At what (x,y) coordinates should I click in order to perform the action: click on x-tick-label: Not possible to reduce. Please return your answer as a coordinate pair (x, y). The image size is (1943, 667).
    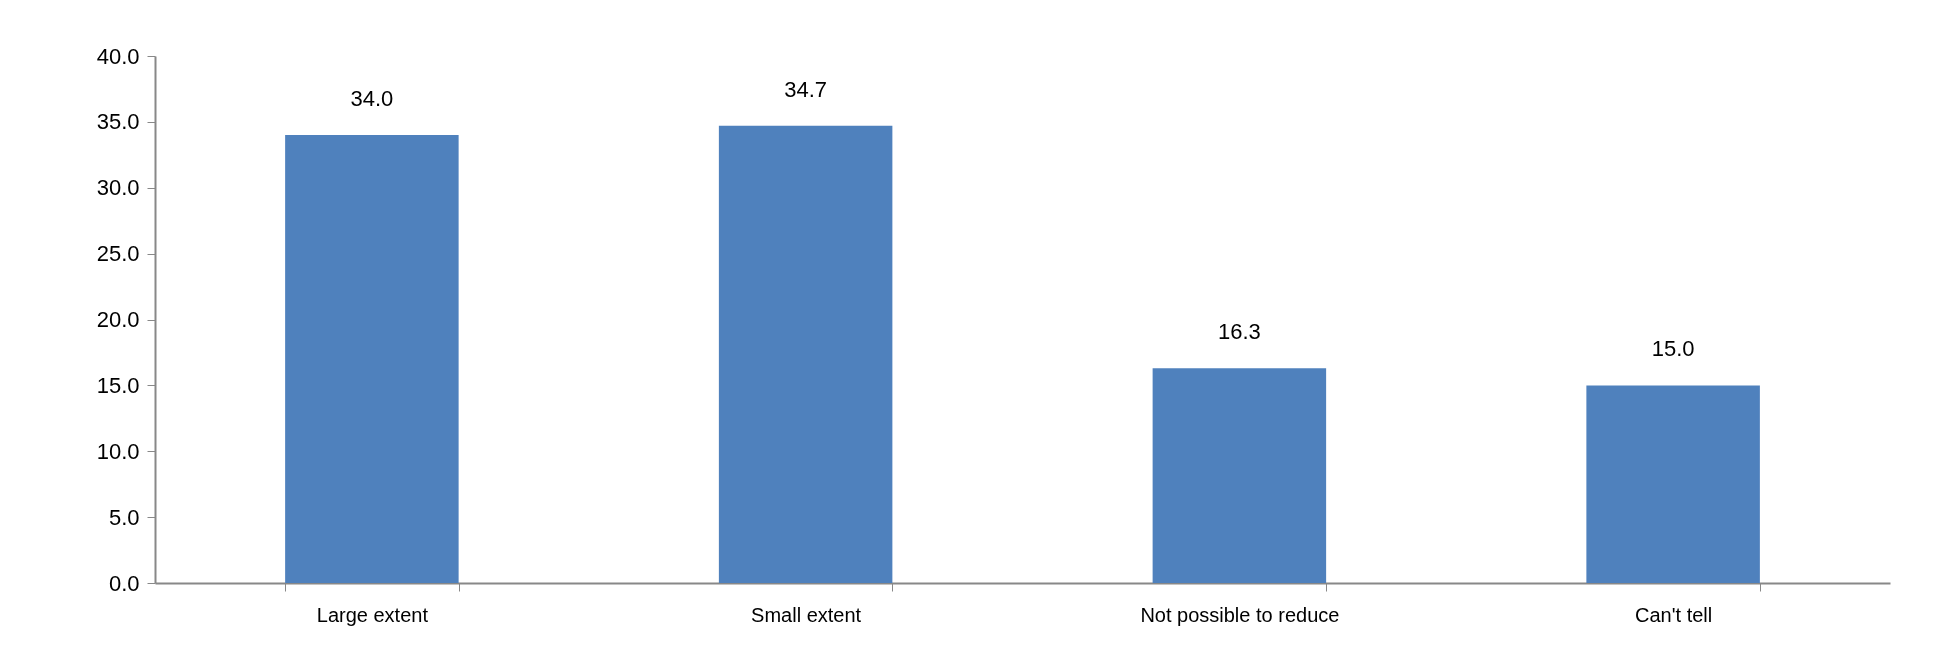
    Looking at the image, I should click on (1240, 614).